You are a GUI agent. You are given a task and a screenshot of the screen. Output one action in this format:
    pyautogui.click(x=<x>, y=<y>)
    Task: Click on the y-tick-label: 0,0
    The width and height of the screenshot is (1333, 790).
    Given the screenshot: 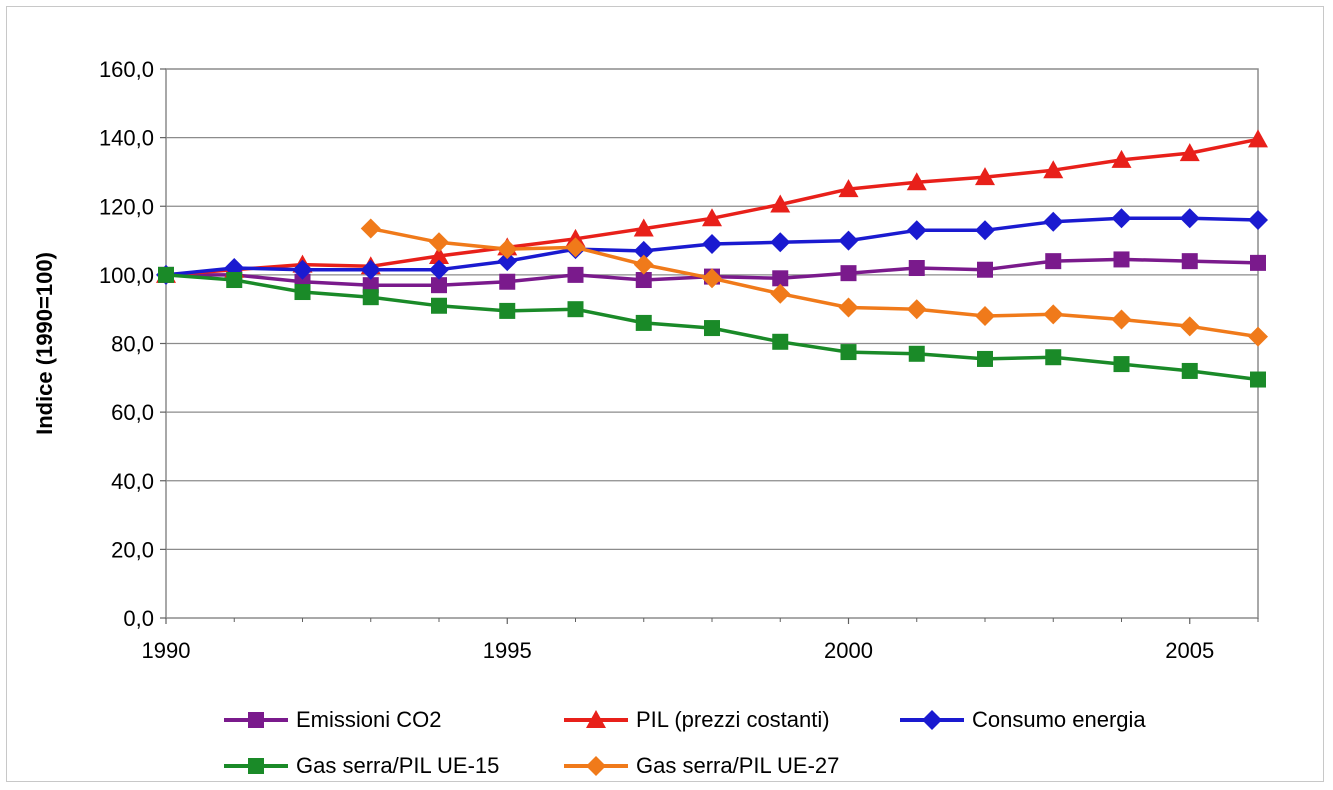 What is the action you would take?
    pyautogui.click(x=138, y=618)
    